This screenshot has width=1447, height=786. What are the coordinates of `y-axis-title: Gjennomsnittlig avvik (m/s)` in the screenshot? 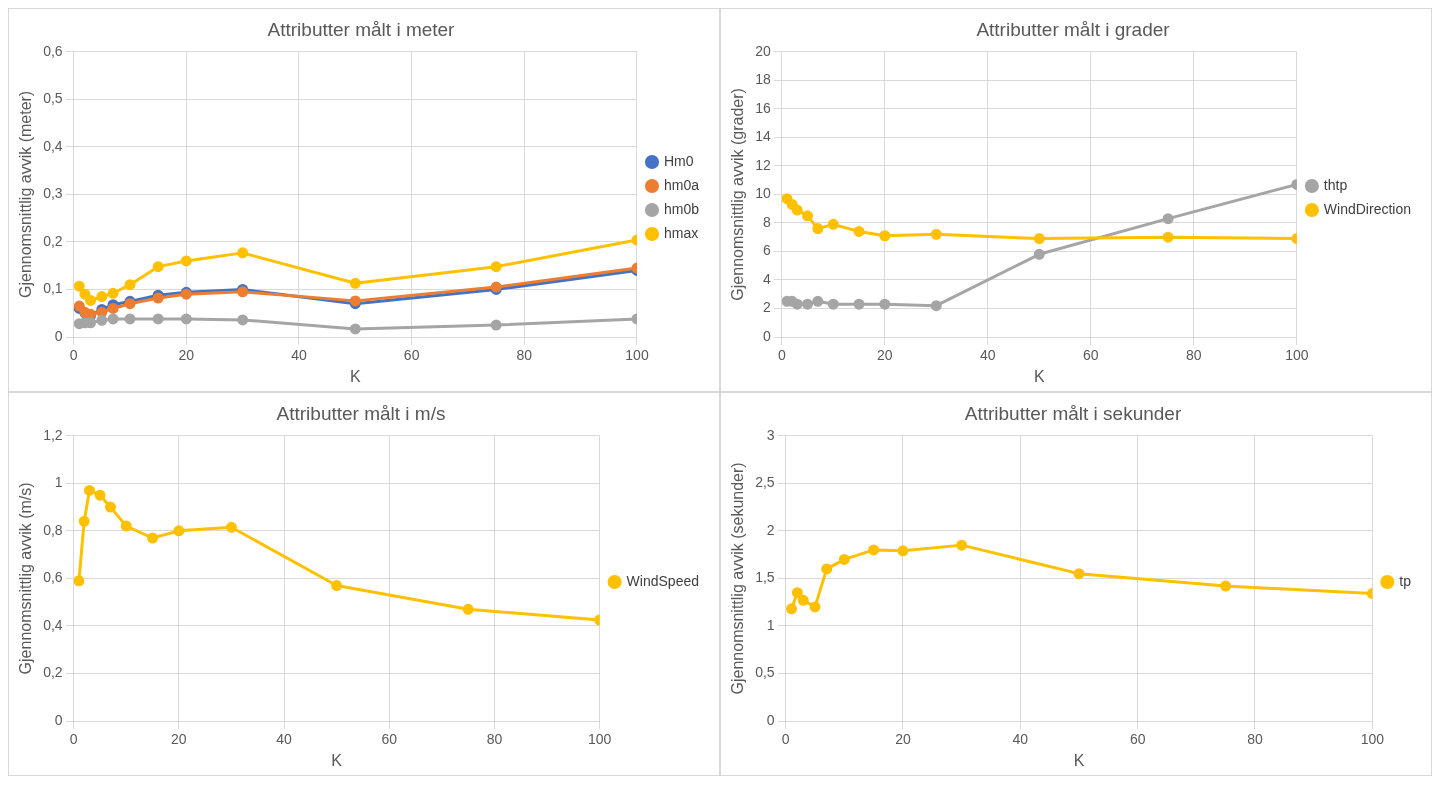 It's located at (26, 578).